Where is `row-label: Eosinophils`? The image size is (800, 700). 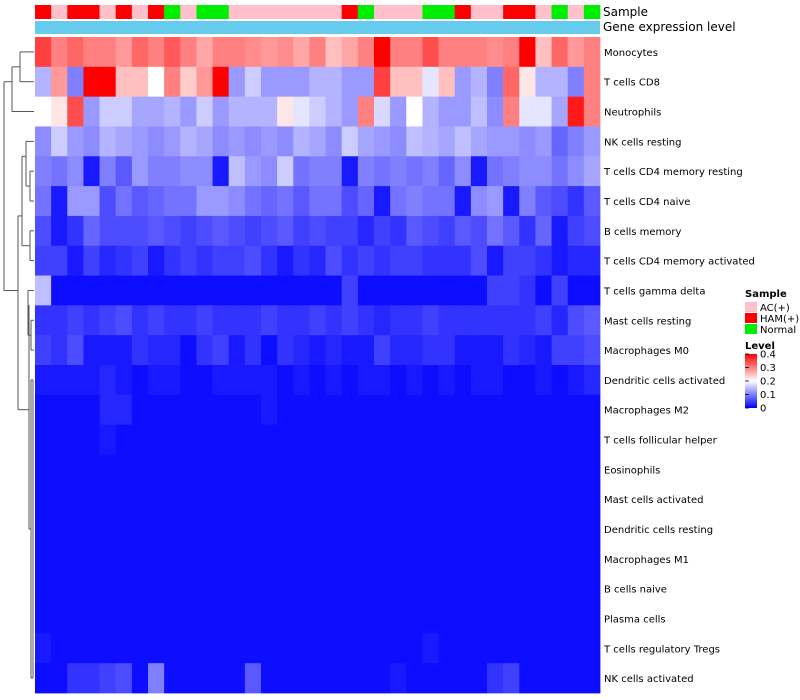
row-label: Eosinophils is located at coordinates (632, 470).